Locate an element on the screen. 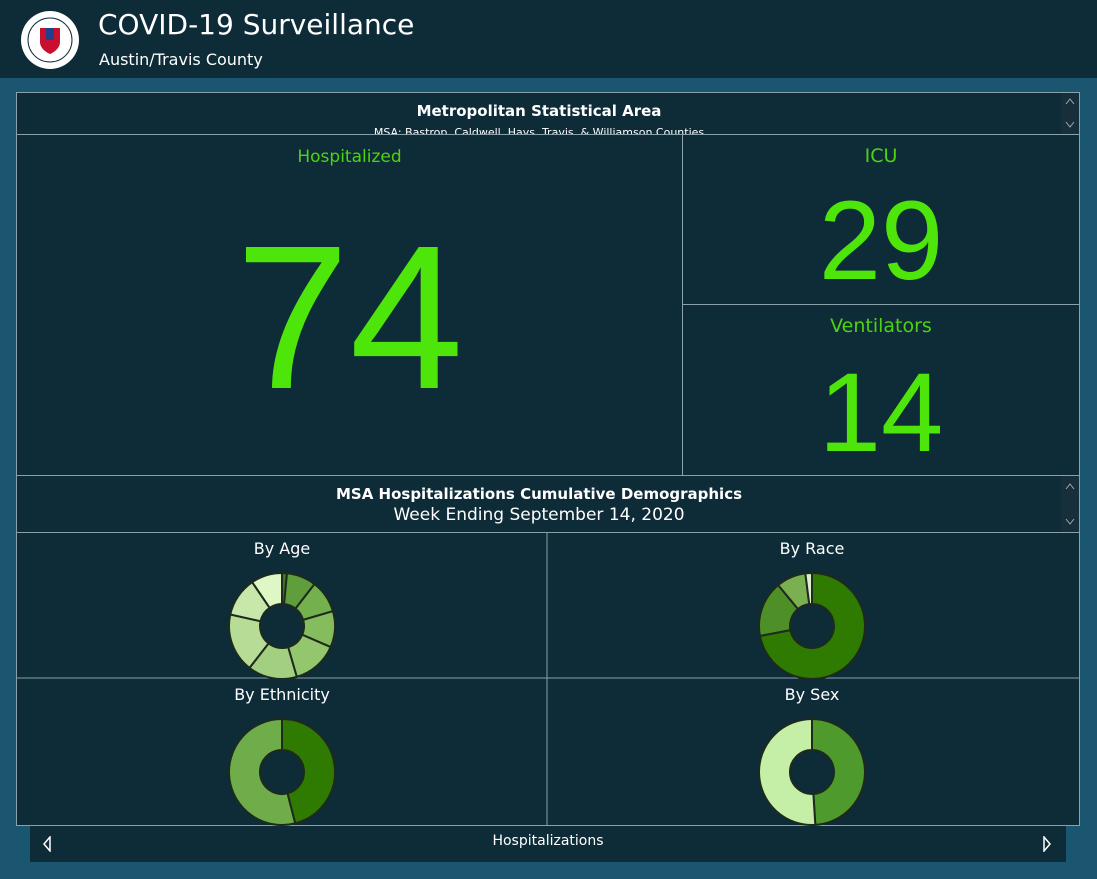  chart-title: By Age is located at coordinates (282, 548).